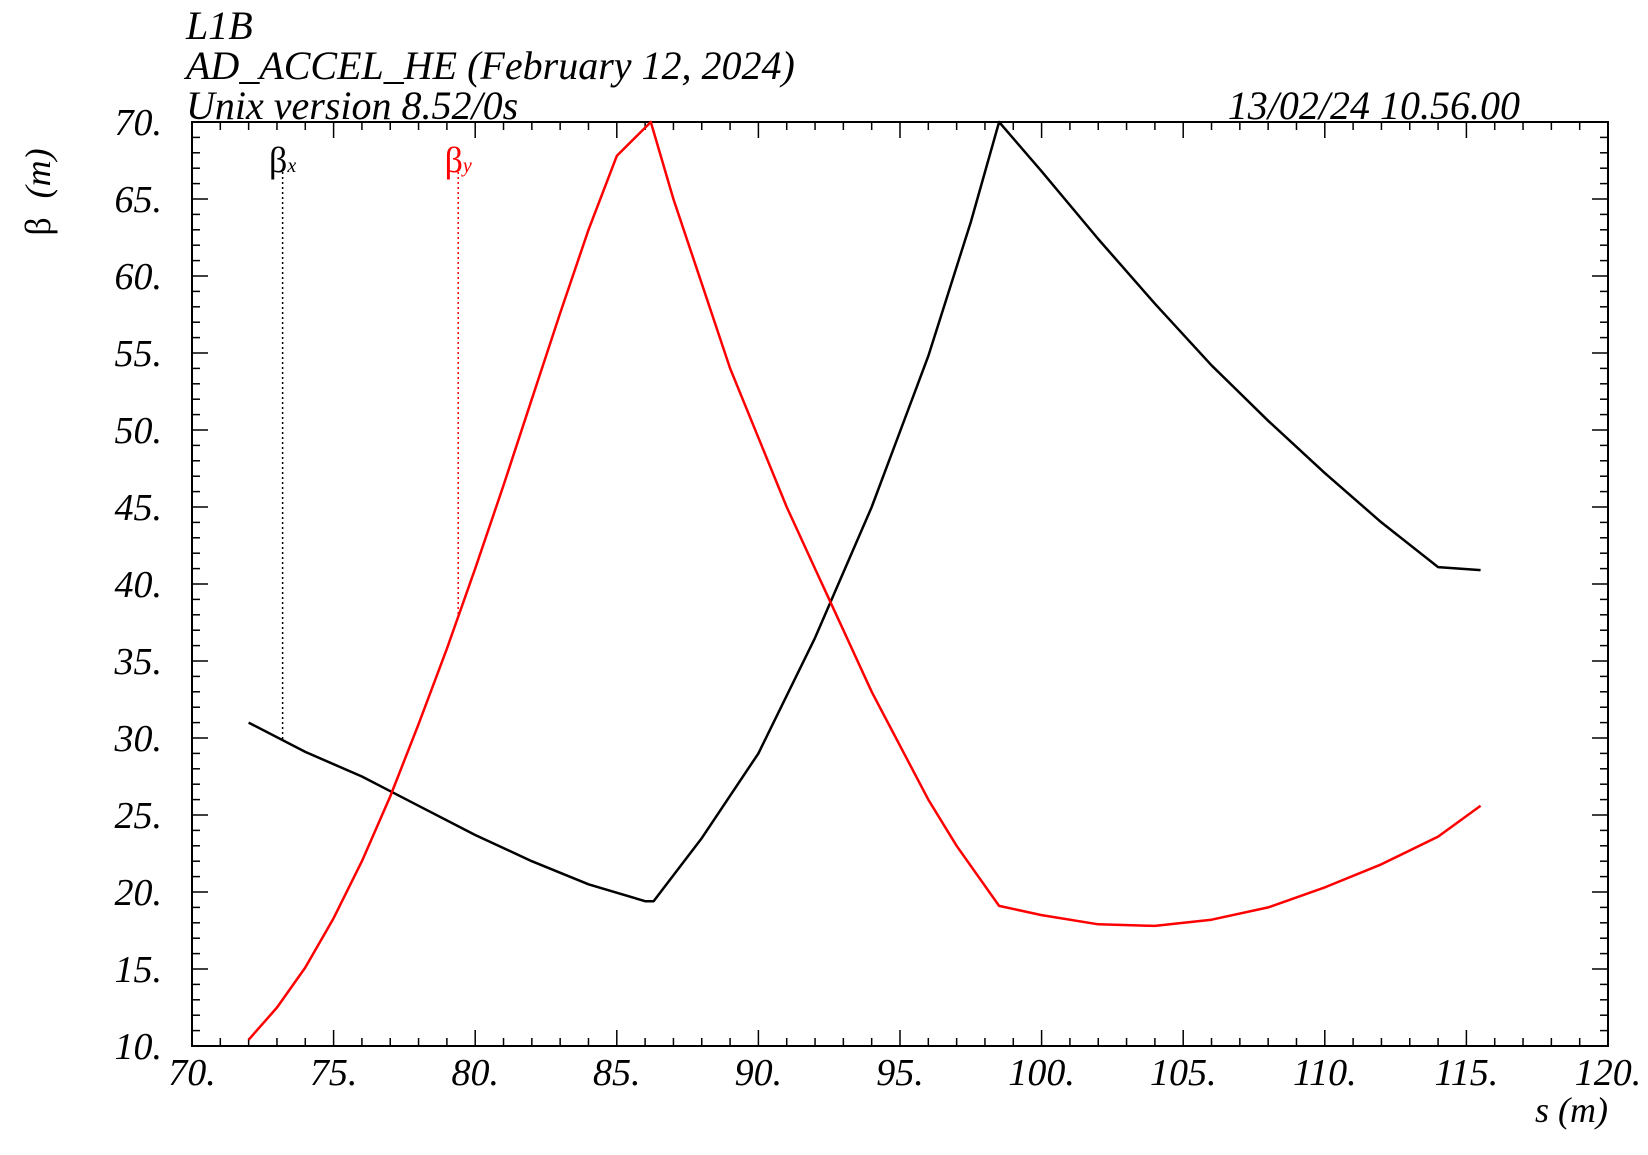  I want to click on x-tick-labels: 70. 75. 80. 85. 90. 95. 100. 105. 110. 115. 120., so click(904, 1073).